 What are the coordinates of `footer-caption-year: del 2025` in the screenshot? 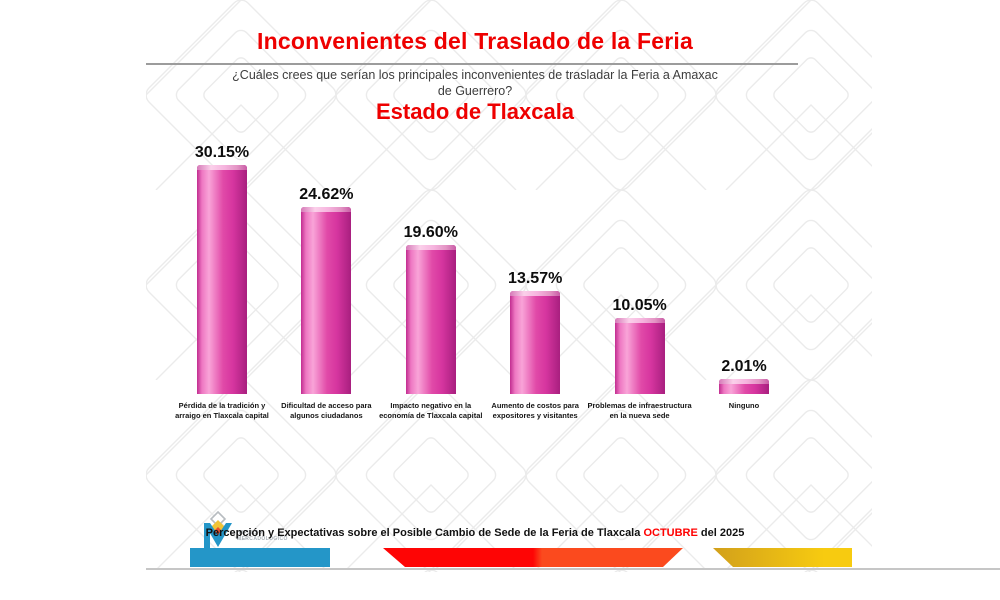 It's located at (722, 533).